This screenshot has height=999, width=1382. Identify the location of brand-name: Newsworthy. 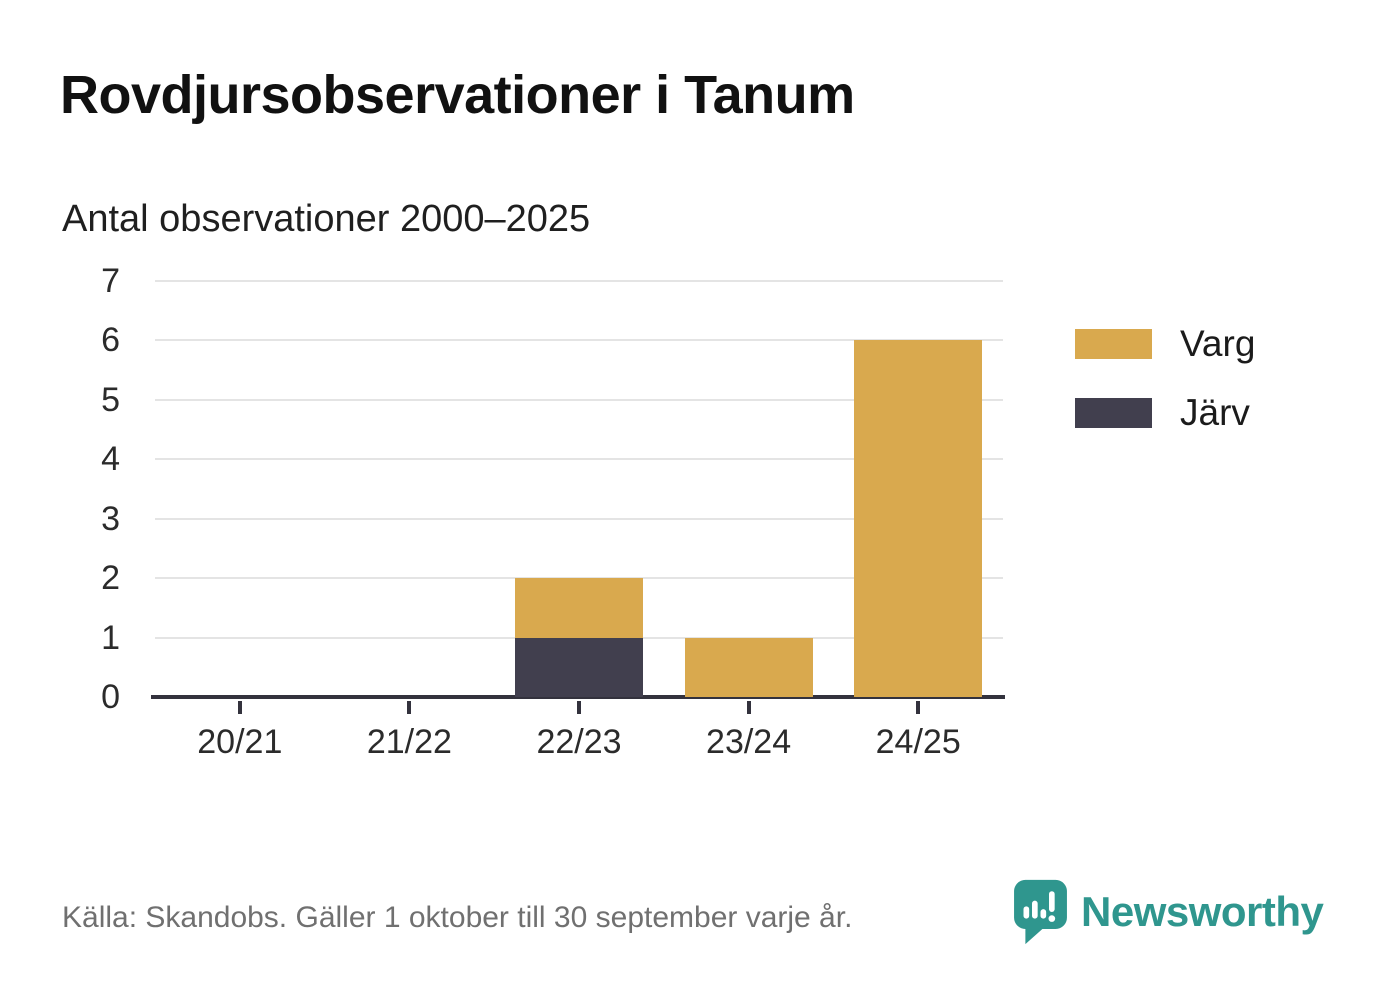
(1202, 911).